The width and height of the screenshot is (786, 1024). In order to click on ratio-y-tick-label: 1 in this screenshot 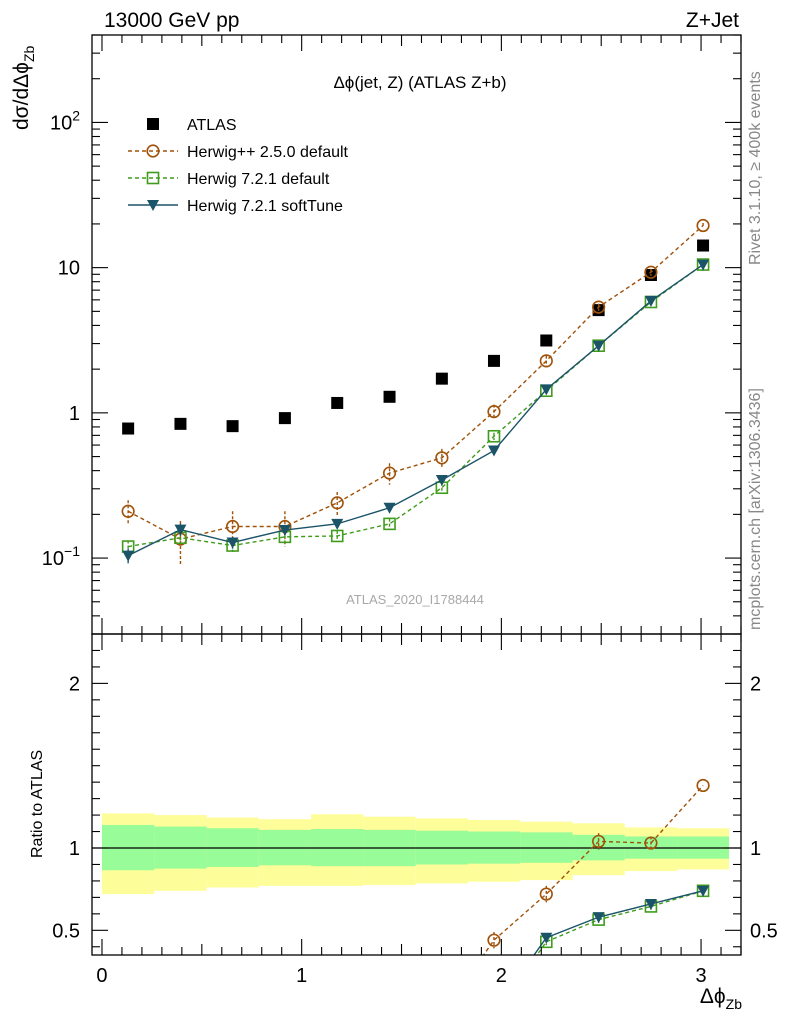, I will do `click(74, 849)`.